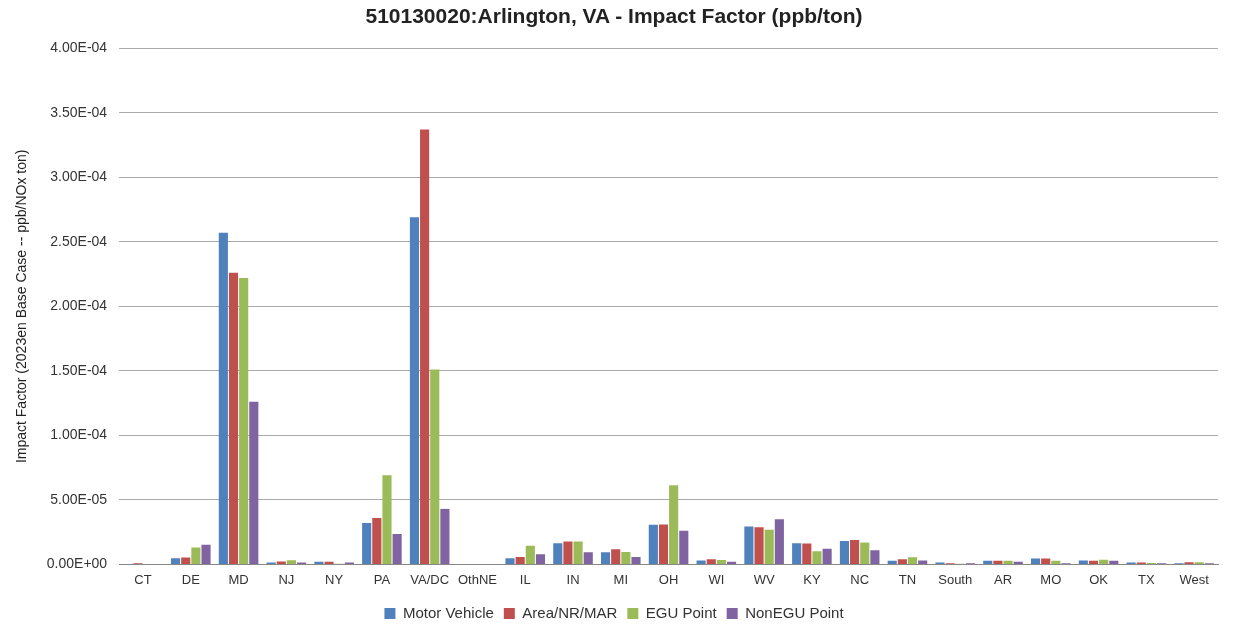 This screenshot has height=636, width=1233. What do you see at coordinates (286, 579) in the screenshot?
I see `x-tick-label: NJ` at bounding box center [286, 579].